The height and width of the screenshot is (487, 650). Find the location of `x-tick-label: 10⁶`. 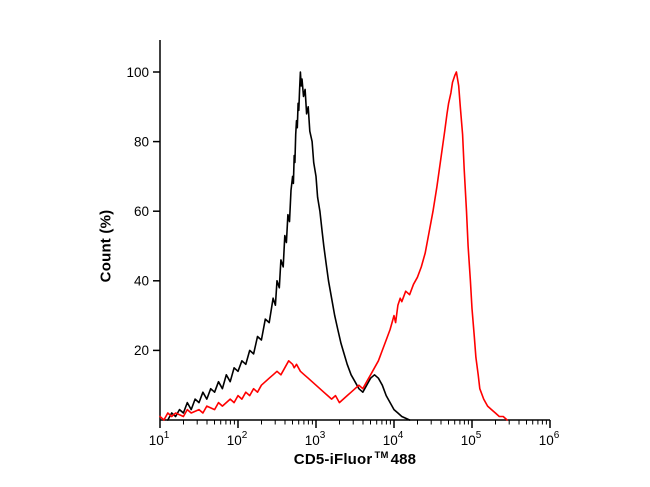

x-tick-label: 10⁶ is located at coordinates (549, 439).